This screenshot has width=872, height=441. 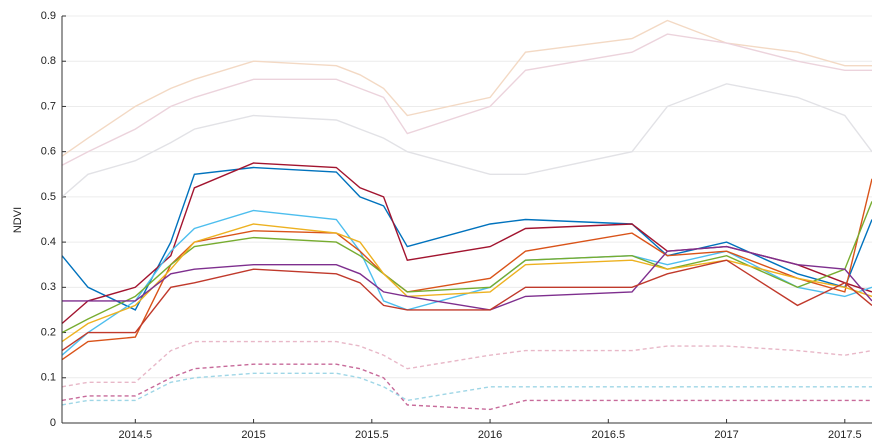 What do you see at coordinates (48, 61) in the screenshot?
I see `y-tick-label: 0.8` at bounding box center [48, 61].